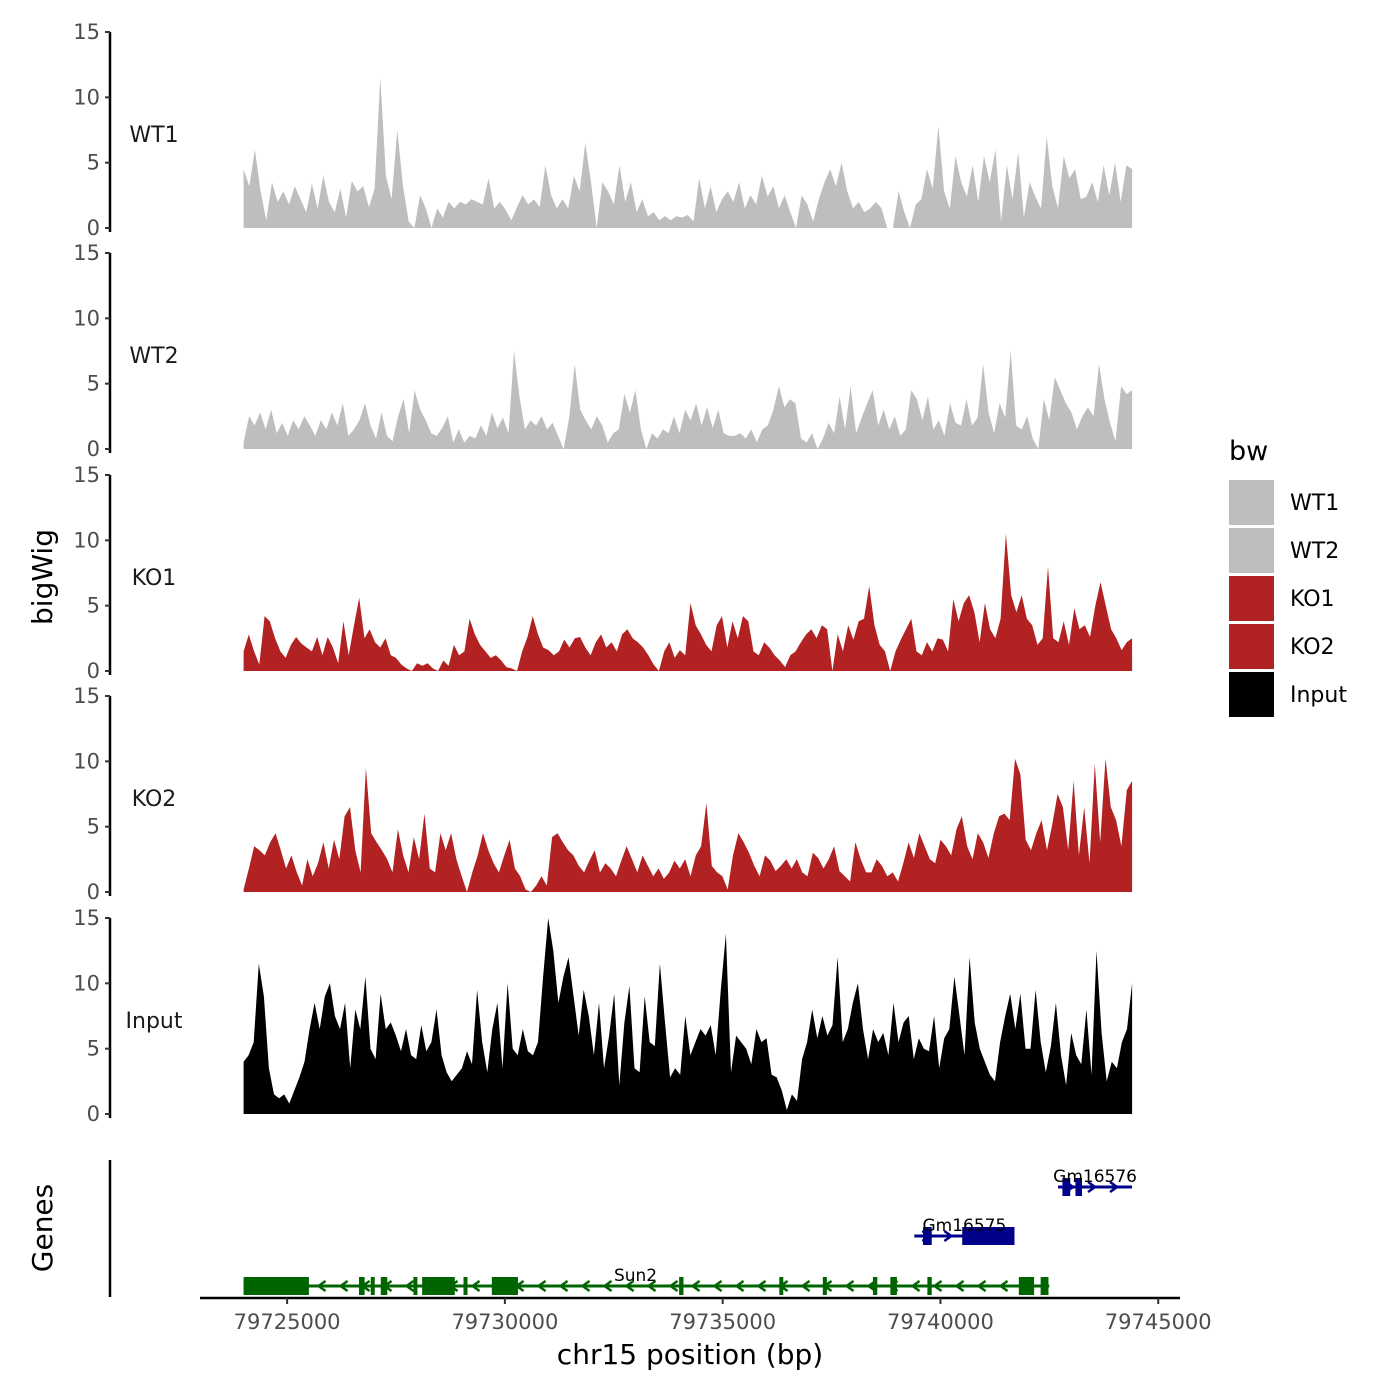 The height and width of the screenshot is (1400, 1400). What do you see at coordinates (688, 152) in the screenshot?
I see `wt1-signal-area` at bounding box center [688, 152].